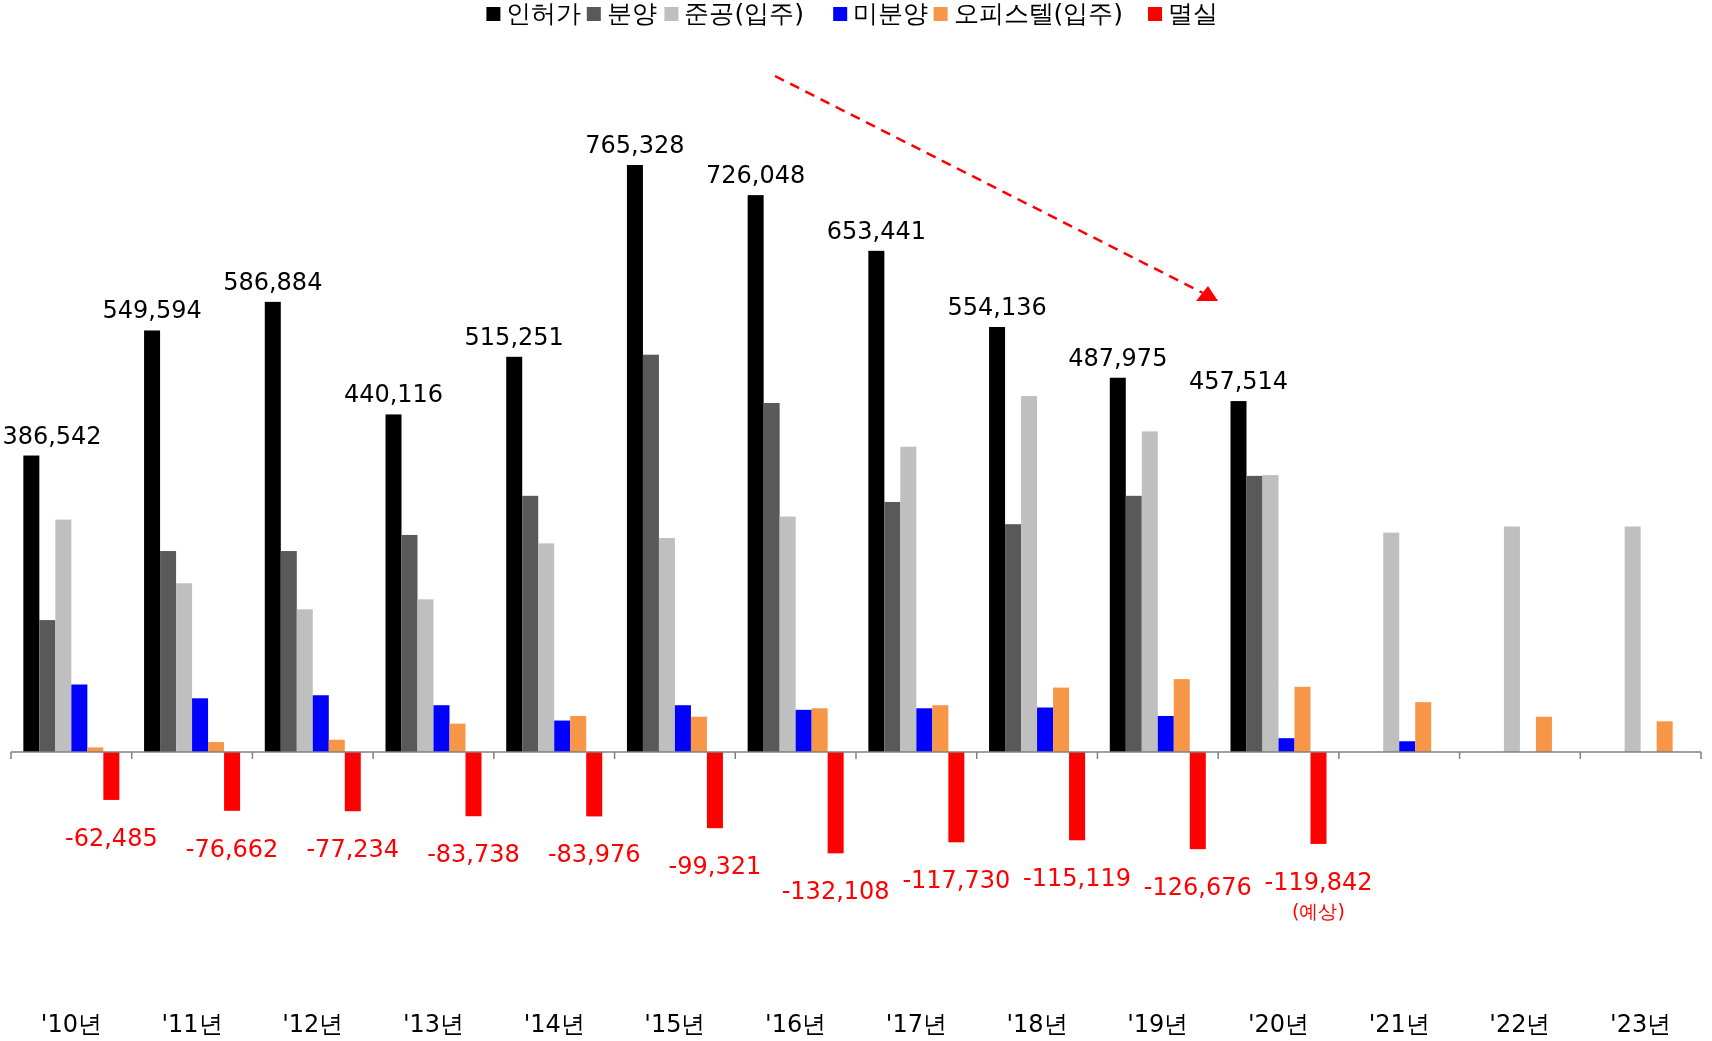 This screenshot has width=1712, height=1041. Describe the element at coordinates (756, 175) in the screenshot. I see `data-label: 726,048` at that location.